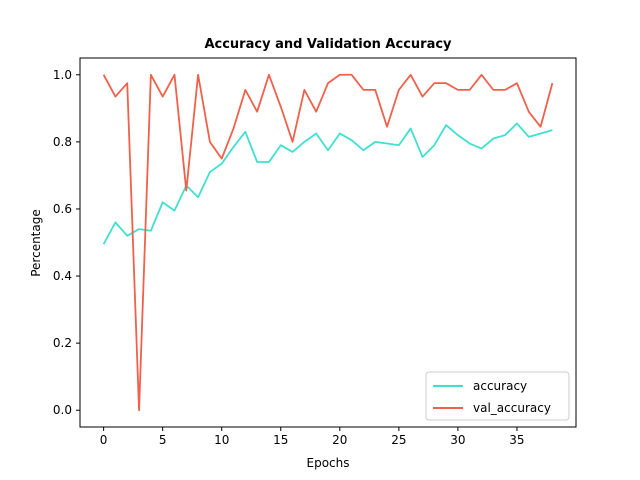  Describe the element at coordinates (62, 75) in the screenshot. I see `y-tick-label: 1.0` at that location.